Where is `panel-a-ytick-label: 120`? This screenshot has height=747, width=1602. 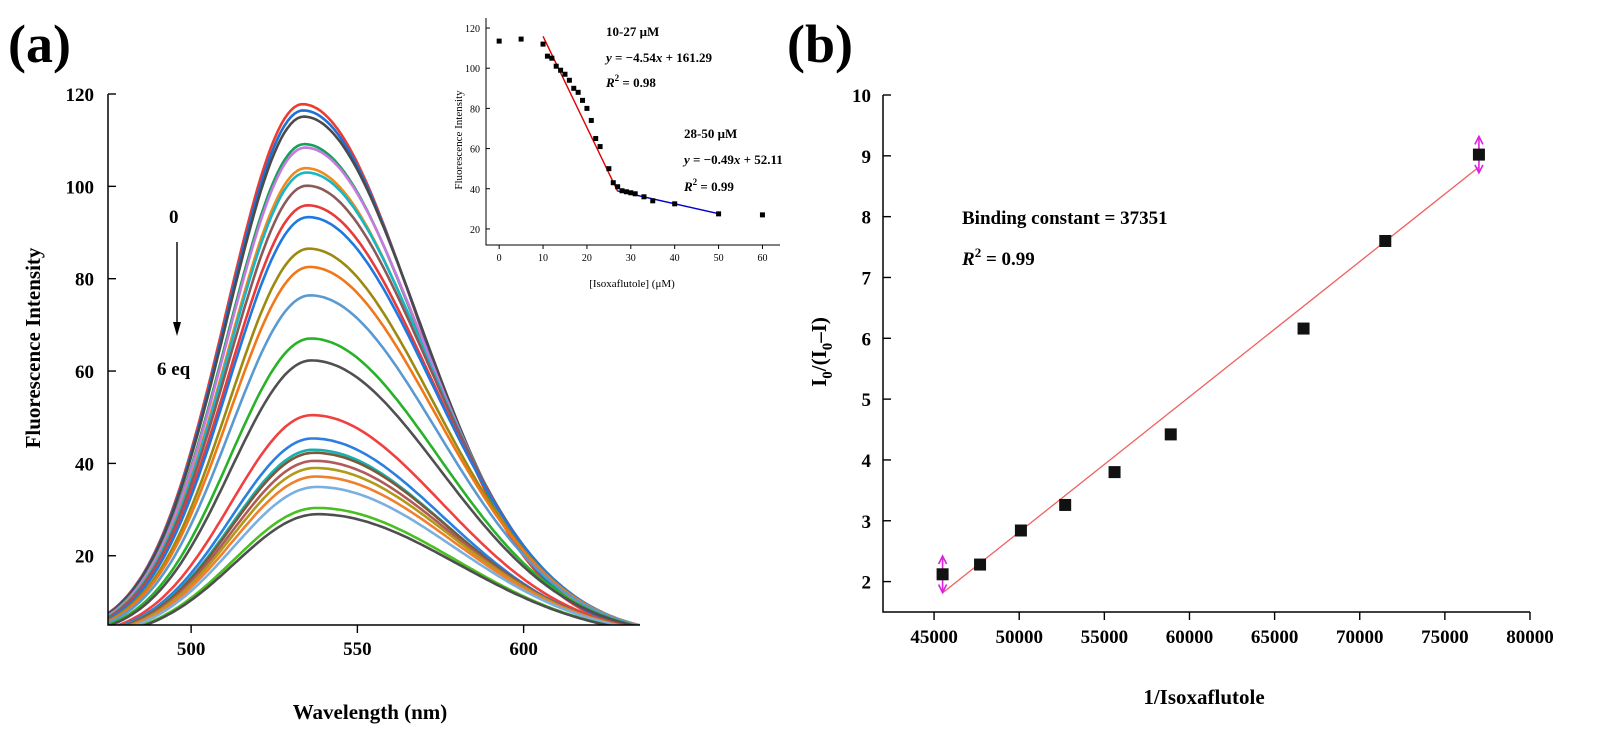 panel-a-ytick-label: 120 is located at coordinates (80, 95).